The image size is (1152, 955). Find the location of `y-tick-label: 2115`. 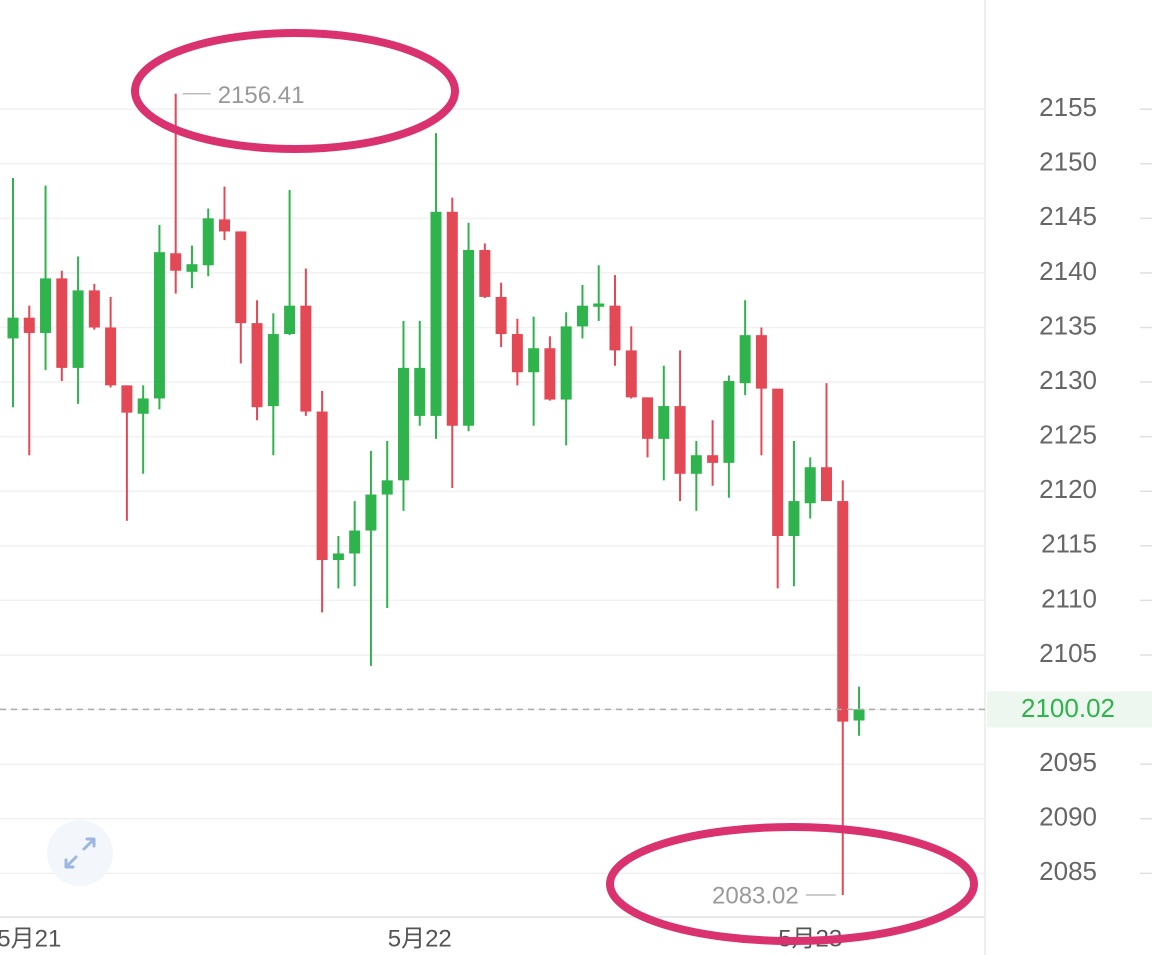

y-tick-label: 2115 is located at coordinates (1069, 544).